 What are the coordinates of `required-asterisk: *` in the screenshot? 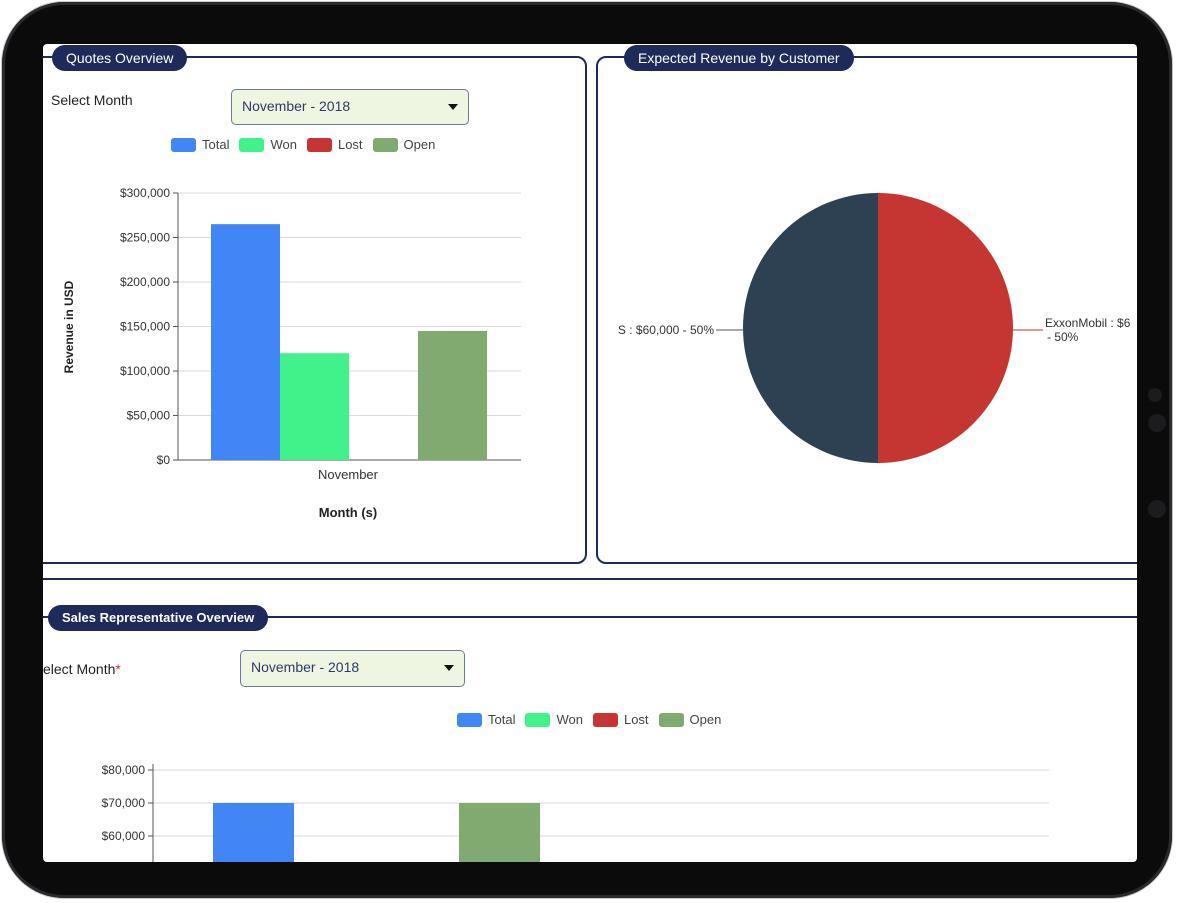 It's located at (118, 669).